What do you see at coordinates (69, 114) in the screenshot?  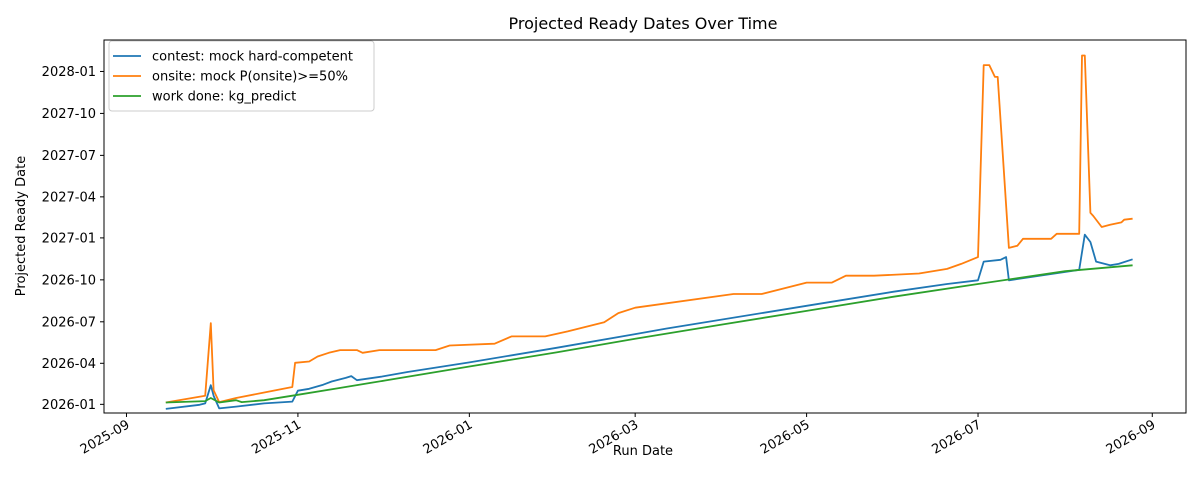 I see `y-tick-label-7: 2027-10` at bounding box center [69, 114].